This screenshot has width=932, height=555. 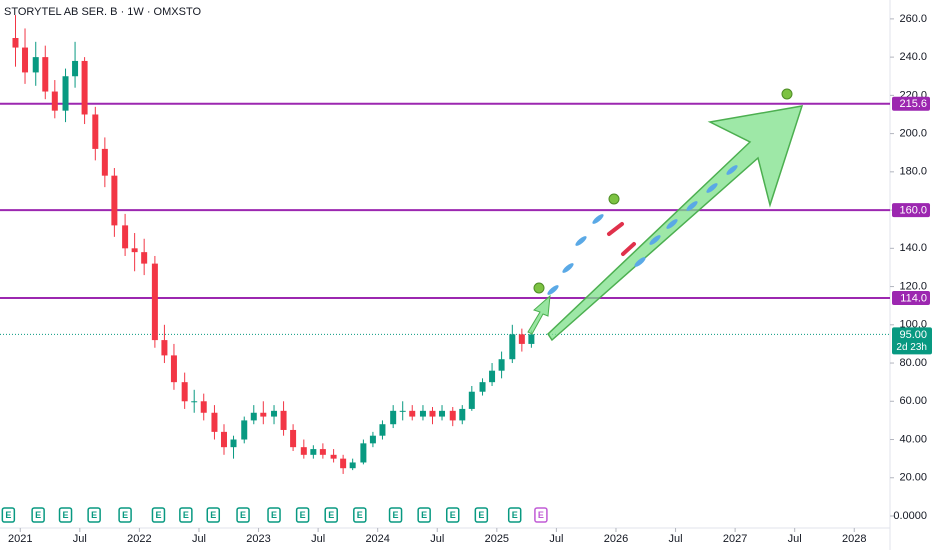 What do you see at coordinates (258, 539) in the screenshot?
I see `x-tick-label: 2023` at bounding box center [258, 539].